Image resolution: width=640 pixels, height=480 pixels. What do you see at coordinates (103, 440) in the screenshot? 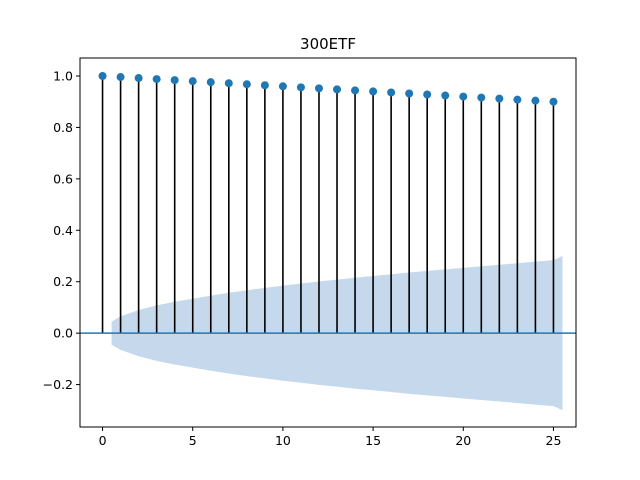
I see `x-tick-label-0: 0` at bounding box center [103, 440].